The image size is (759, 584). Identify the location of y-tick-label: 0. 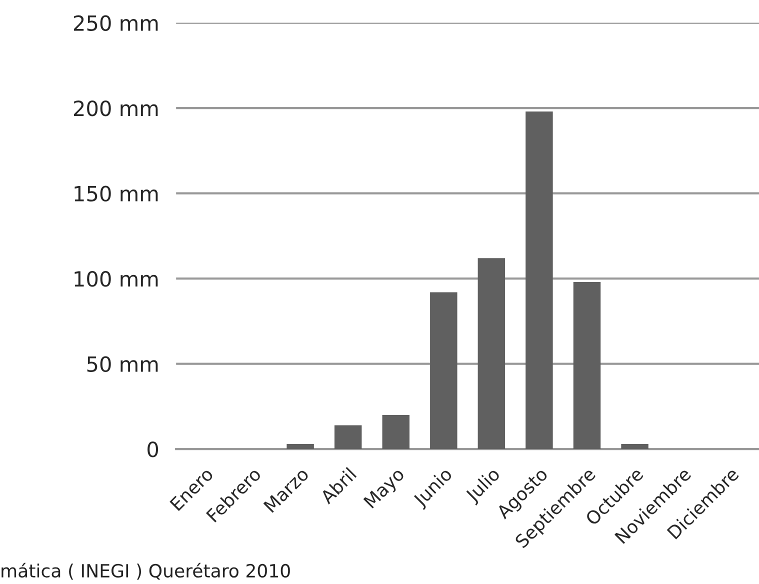
(153, 450).